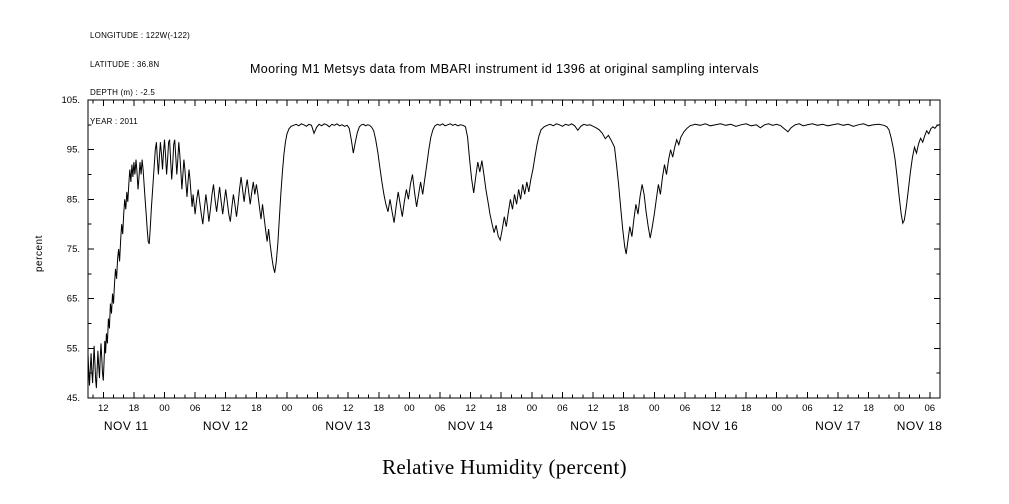 The image size is (1009, 504). I want to click on x-date-label: NOV 16, so click(716, 426).